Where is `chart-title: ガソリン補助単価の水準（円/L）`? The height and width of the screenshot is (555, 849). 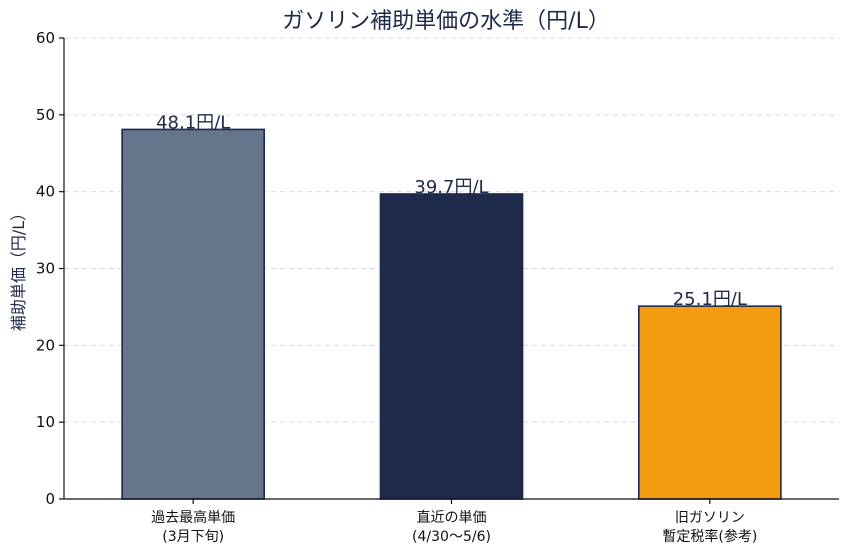 chart-title: ガソリン補助単価の水準（円/L） is located at coordinates (446, 21).